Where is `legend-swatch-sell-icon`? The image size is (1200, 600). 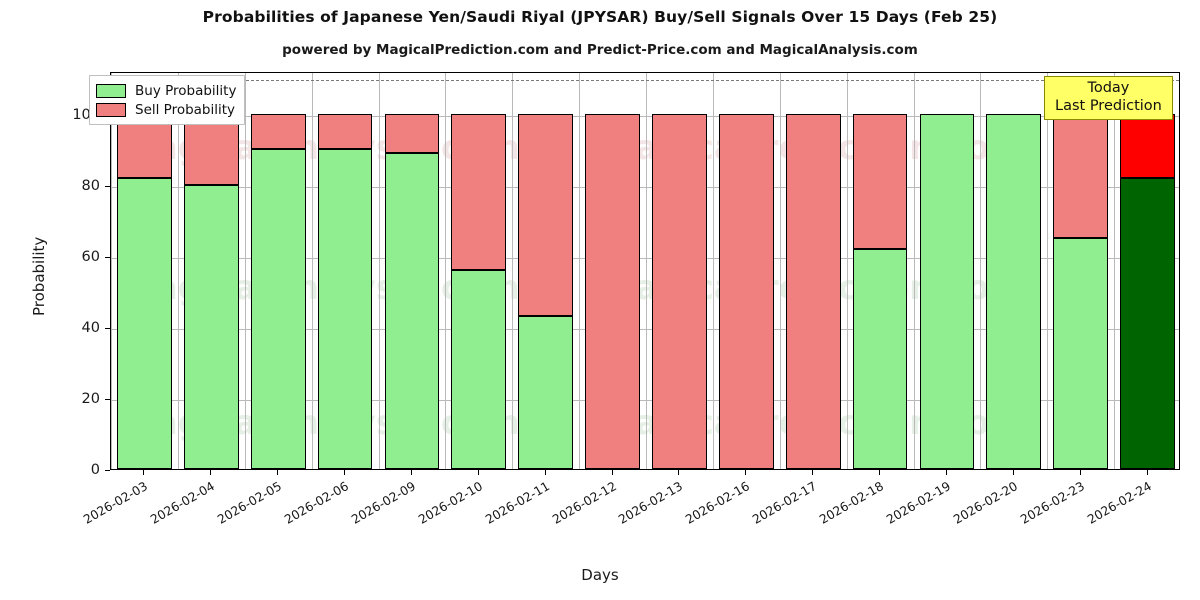 legend-swatch-sell-icon is located at coordinates (111, 109).